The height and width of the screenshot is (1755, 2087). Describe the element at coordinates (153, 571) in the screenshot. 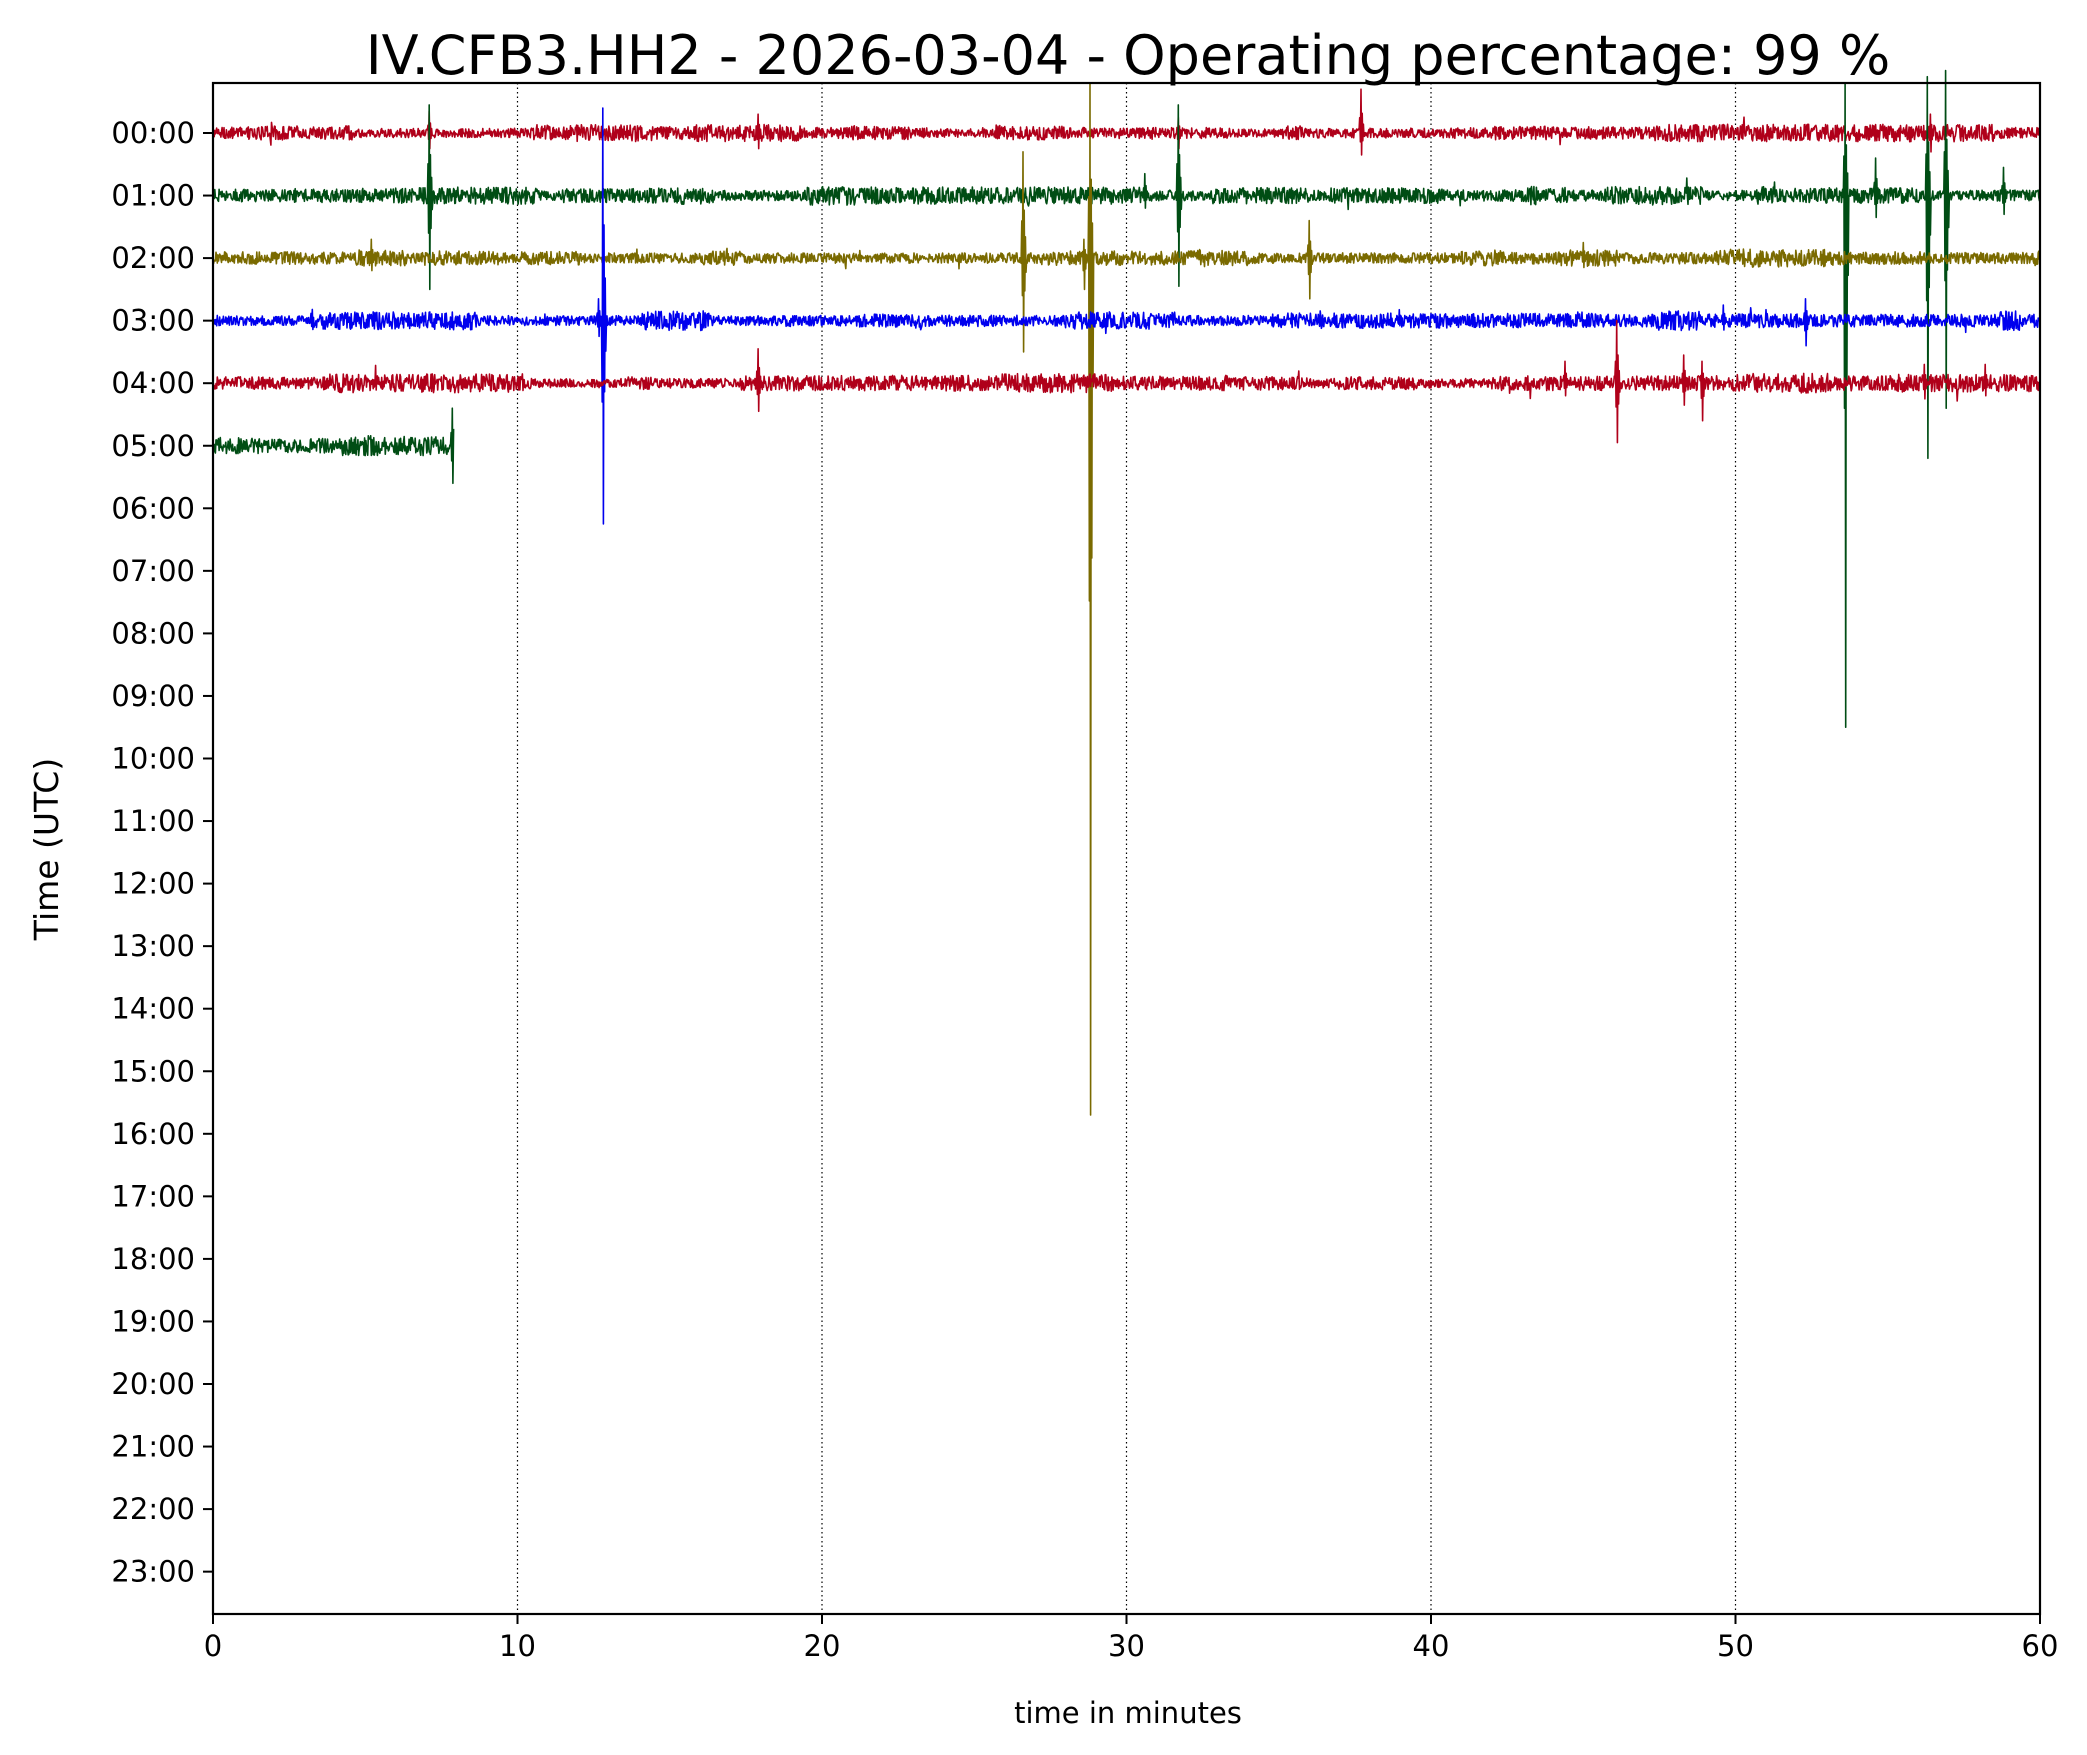

I see `y-tick-label: 07:00` at that location.